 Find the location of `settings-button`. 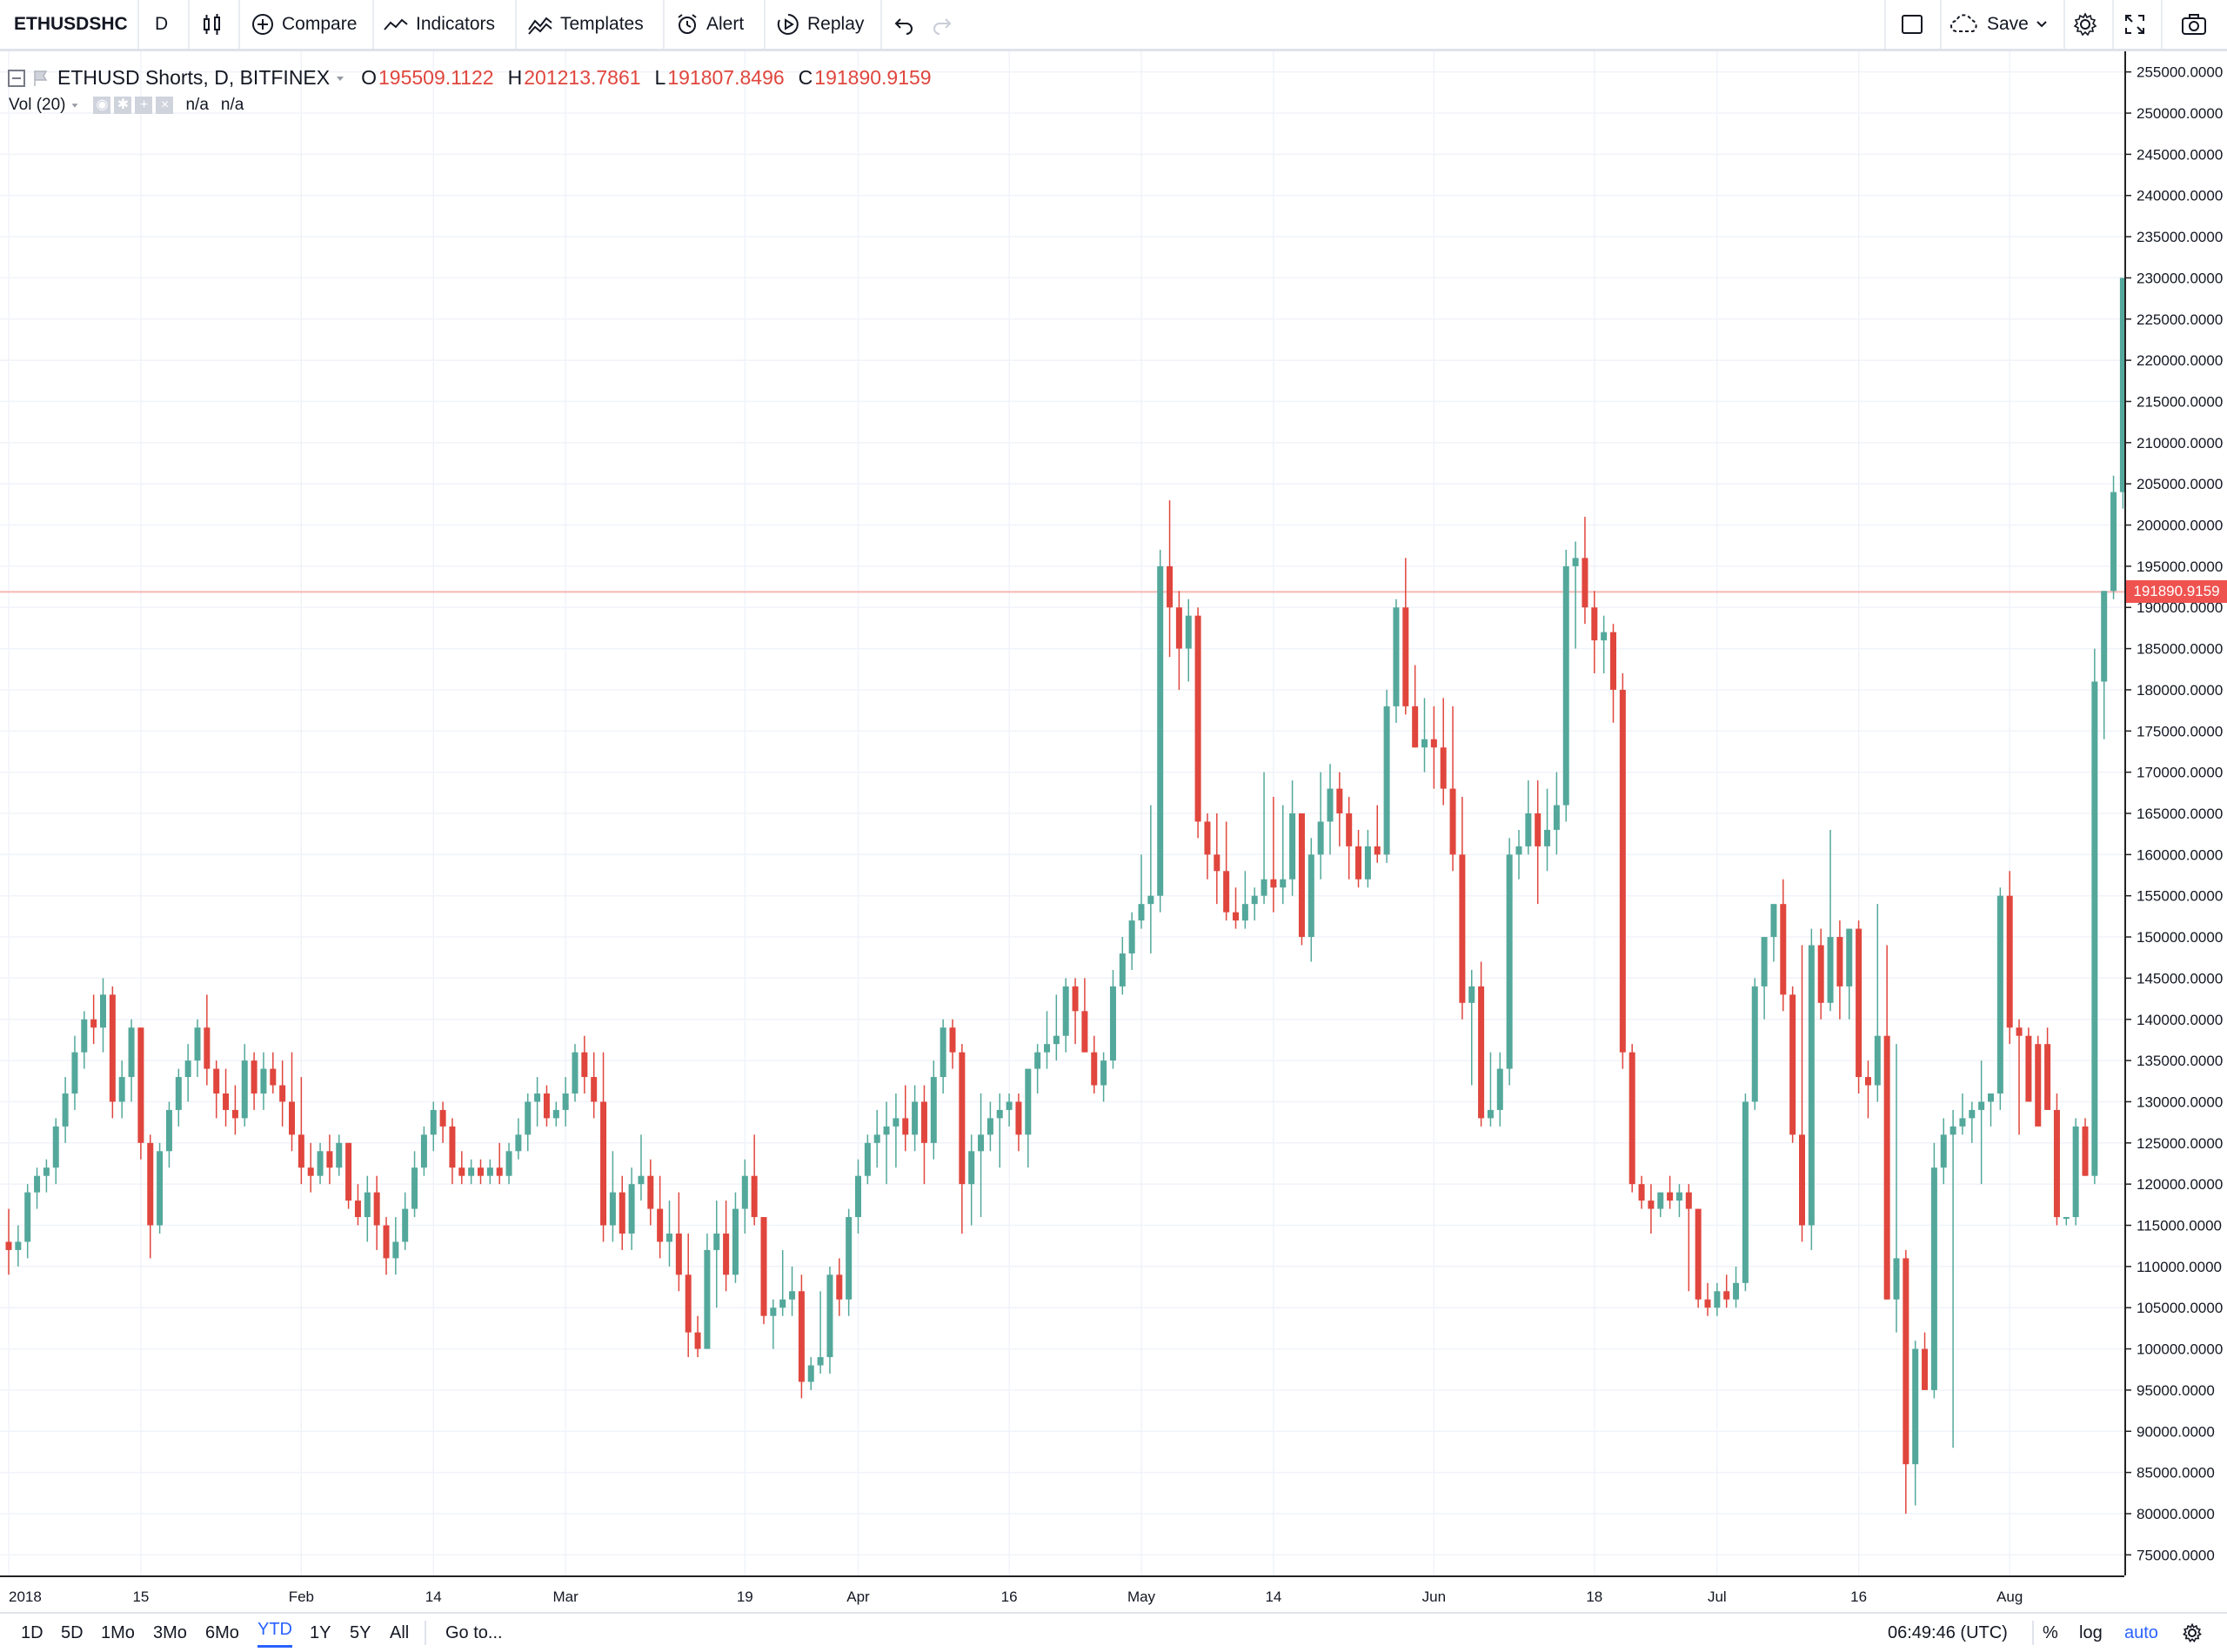

settings-button is located at coordinates (2088, 24).